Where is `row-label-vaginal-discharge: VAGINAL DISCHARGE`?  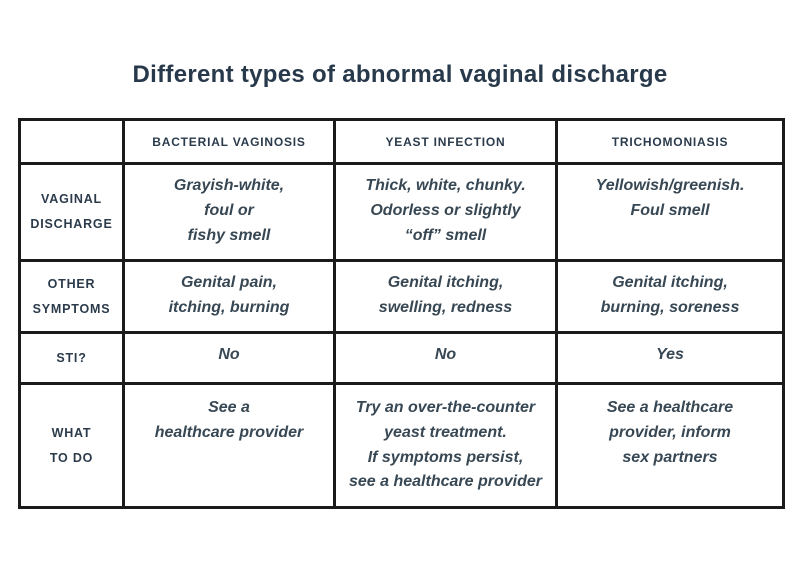 row-label-vaginal-discharge: VAGINAL DISCHARGE is located at coordinates (71, 212).